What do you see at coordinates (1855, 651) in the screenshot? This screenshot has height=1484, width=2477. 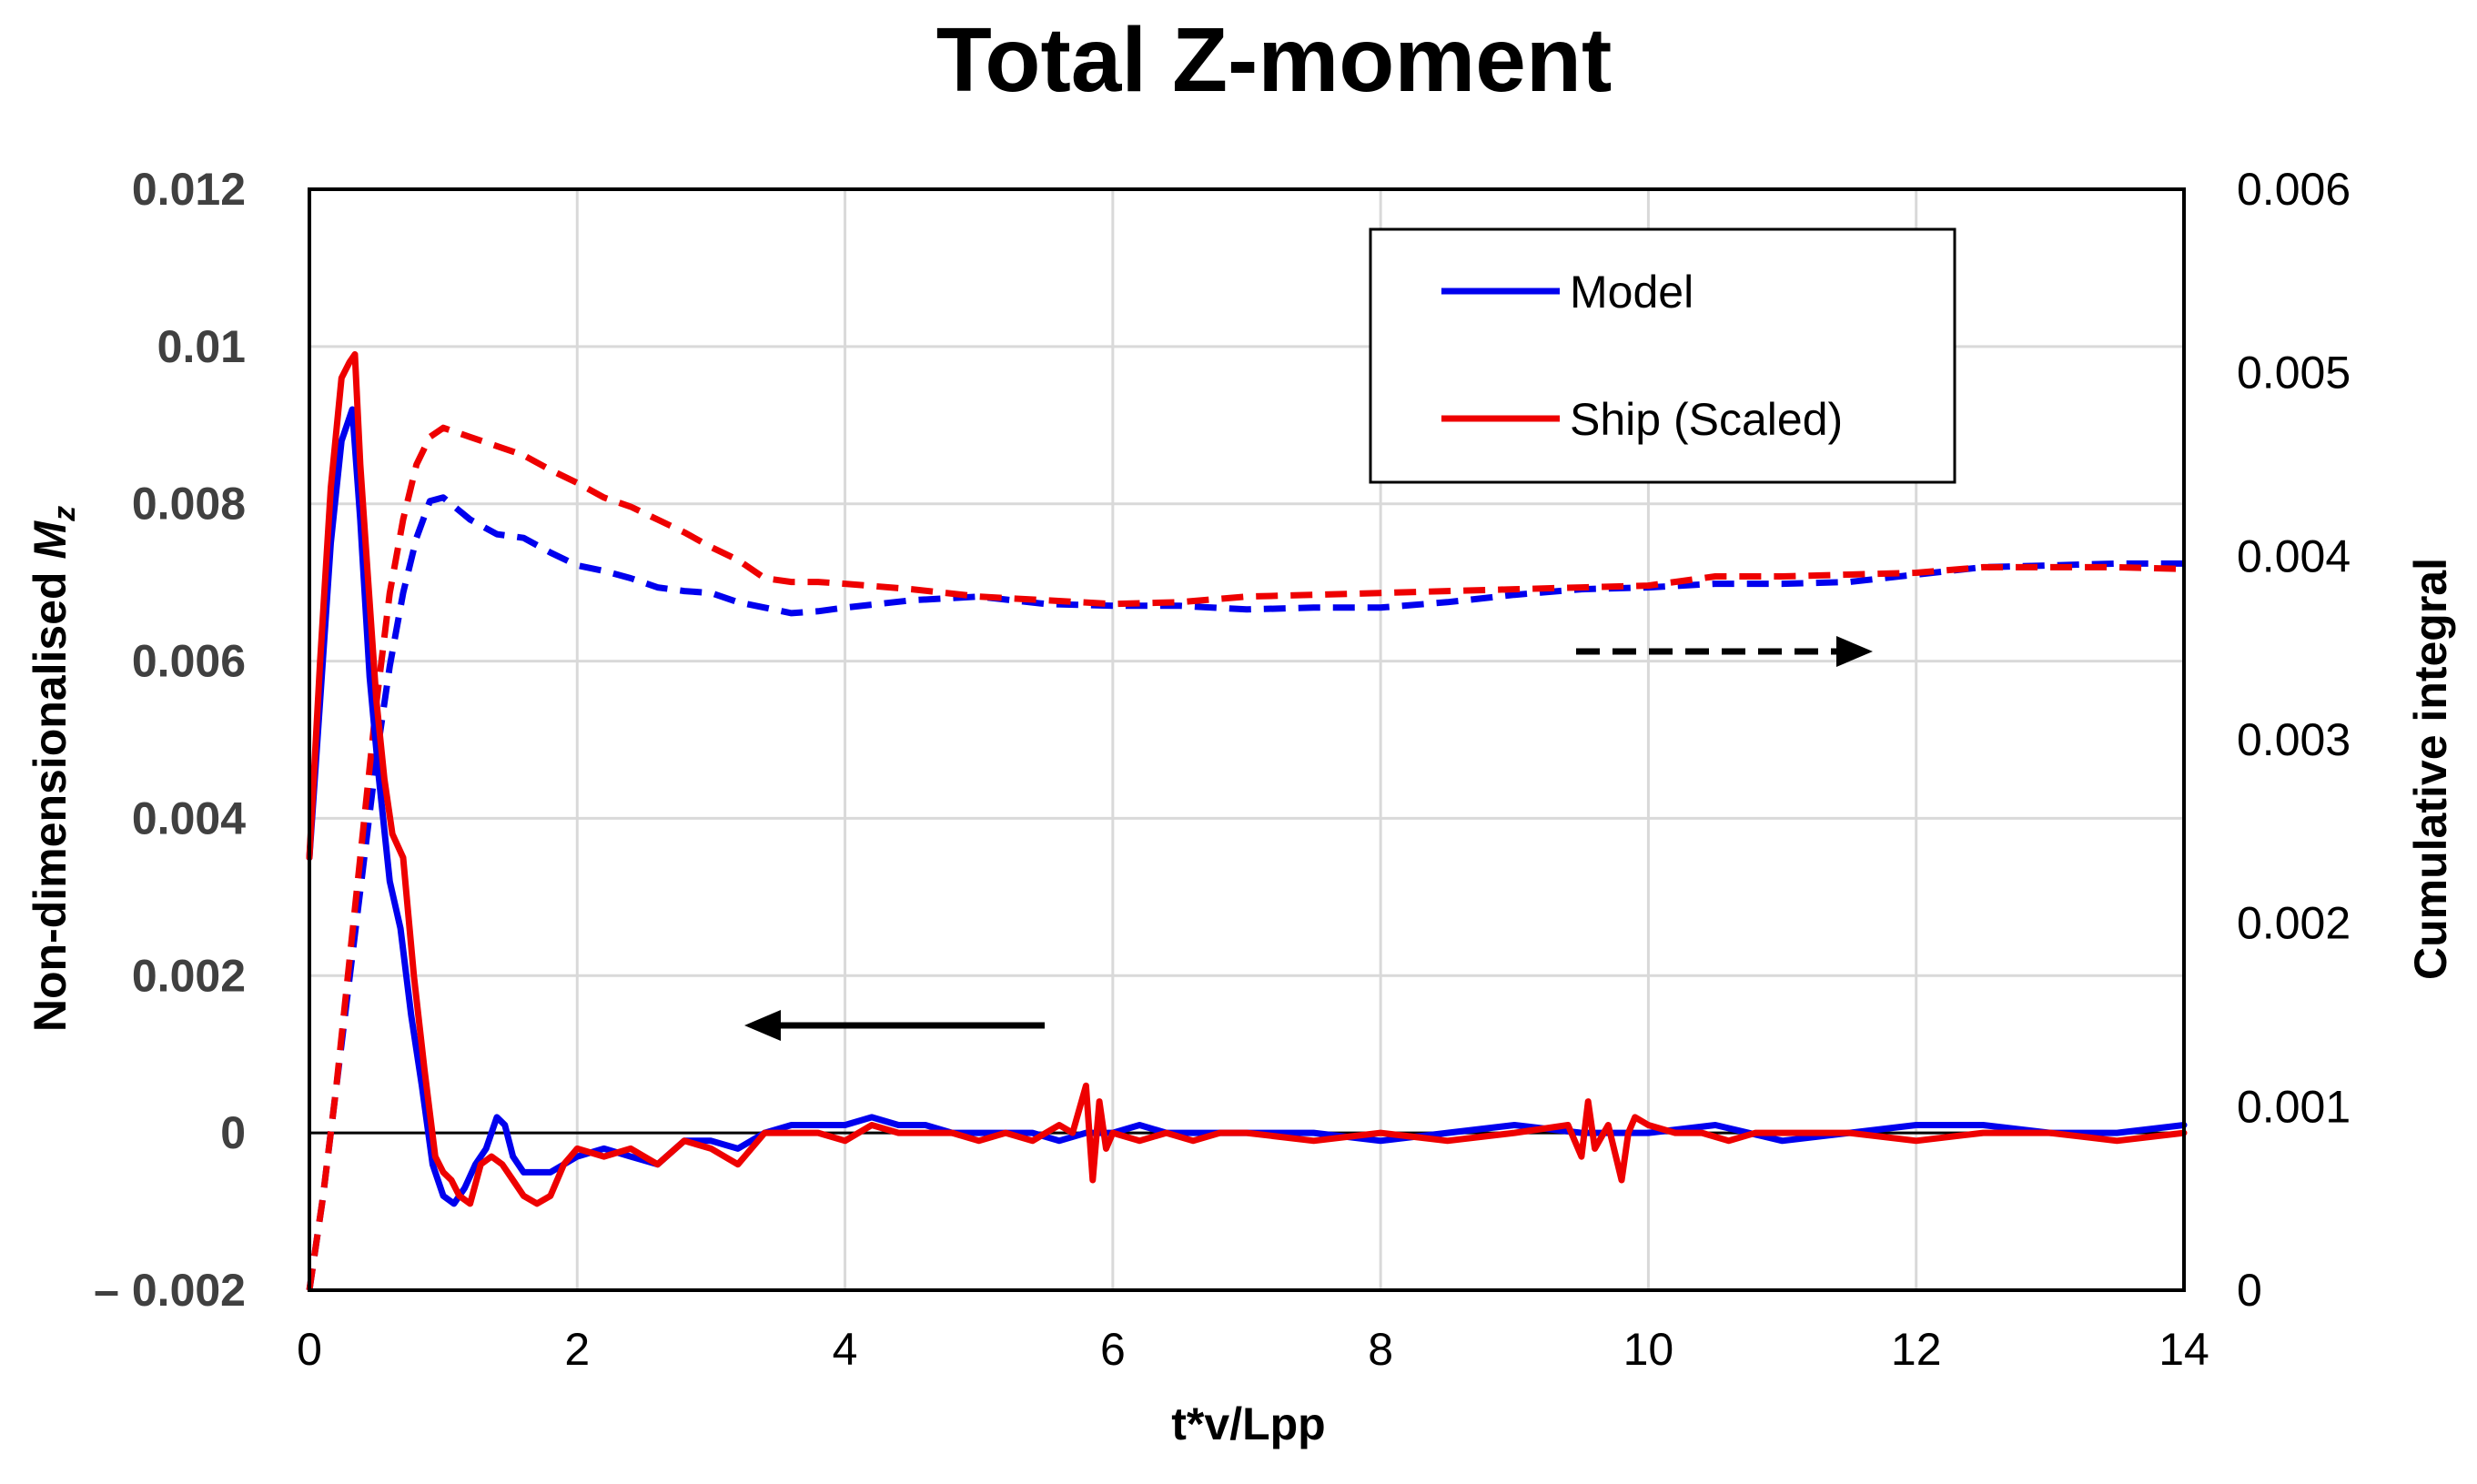 I see `direction-arrow-right-head` at bounding box center [1855, 651].